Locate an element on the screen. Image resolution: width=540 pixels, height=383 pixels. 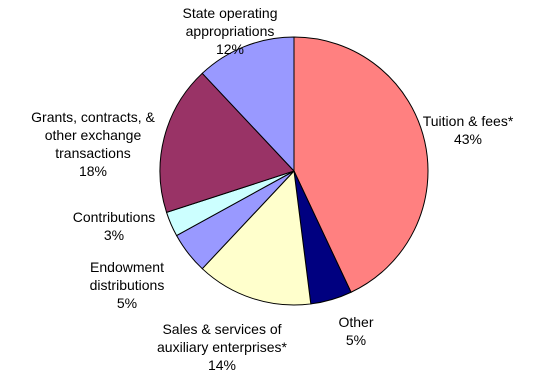
slice-label-1: Other 5% is located at coordinates (355, 331).